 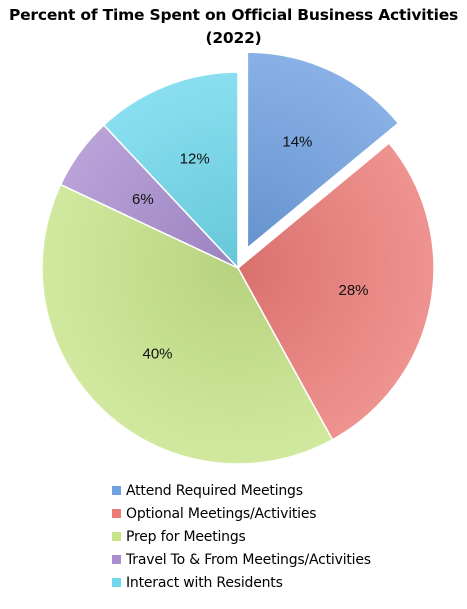 I want to click on pie-value-label-prep-for-meetings: 40%, so click(x=157, y=354).